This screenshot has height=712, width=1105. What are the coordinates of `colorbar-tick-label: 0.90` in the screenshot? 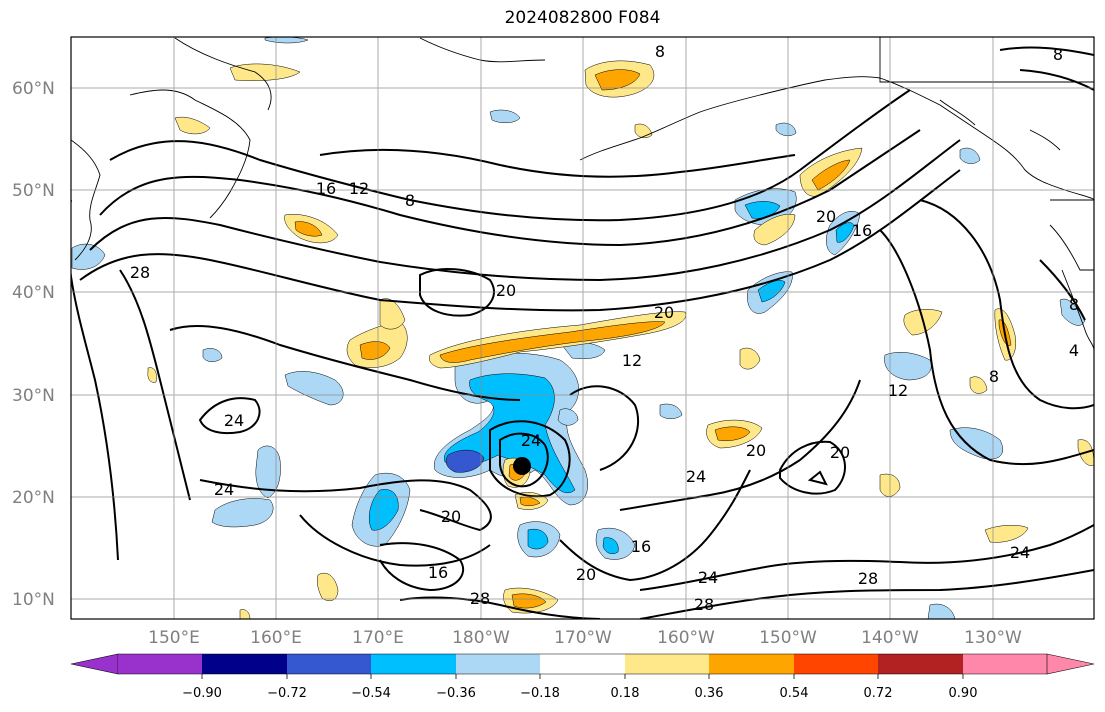 It's located at (963, 693).